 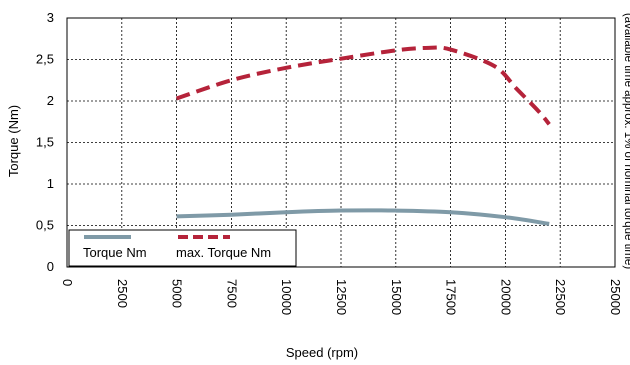 What do you see at coordinates (50, 100) in the screenshot?
I see `y-tick-label: 2` at bounding box center [50, 100].